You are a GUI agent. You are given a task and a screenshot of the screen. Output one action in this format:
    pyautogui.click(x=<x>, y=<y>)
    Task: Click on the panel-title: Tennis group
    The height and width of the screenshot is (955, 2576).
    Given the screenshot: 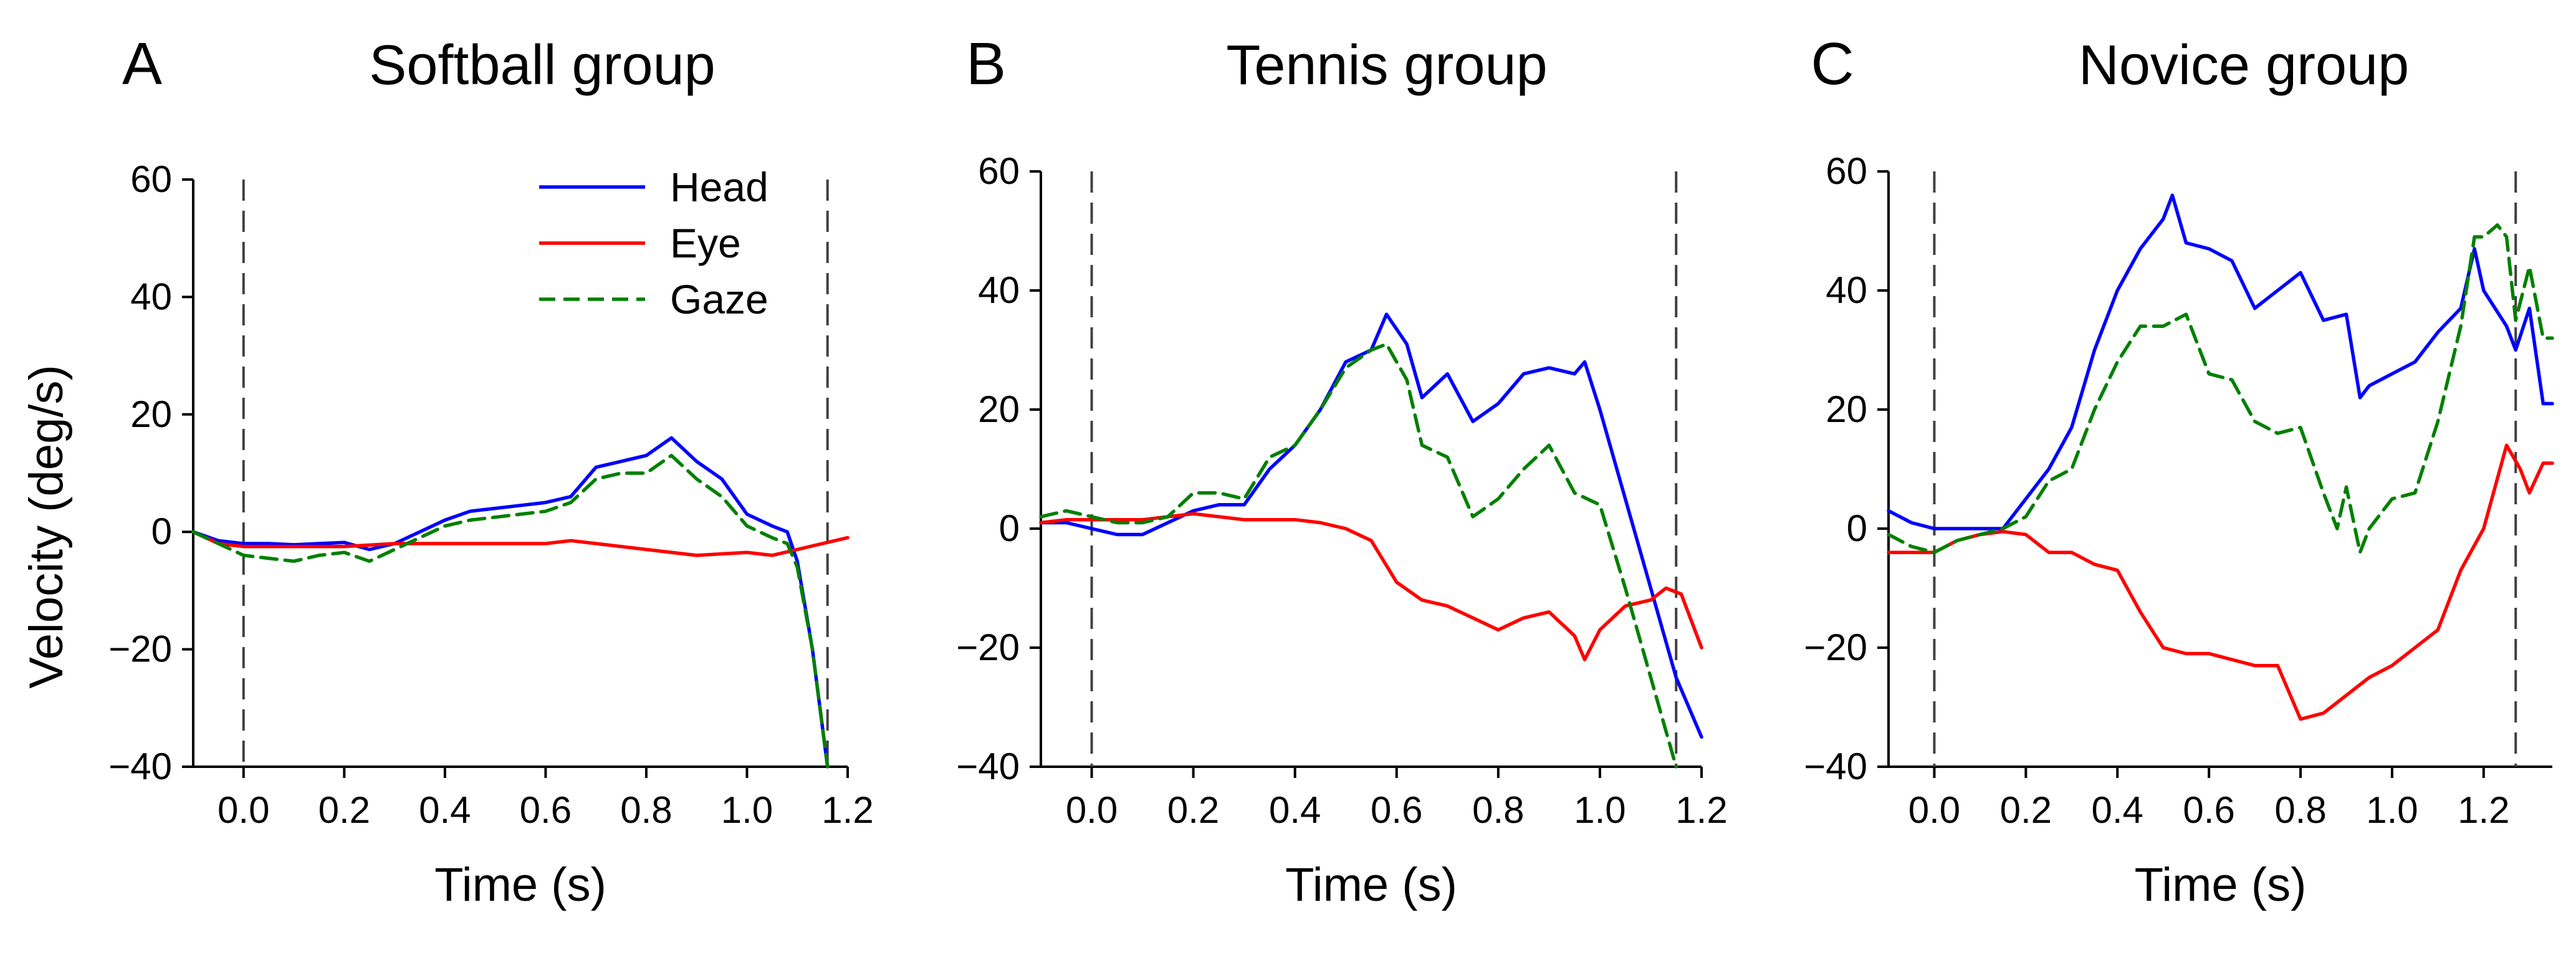 What is the action you would take?
    pyautogui.click(x=1386, y=65)
    